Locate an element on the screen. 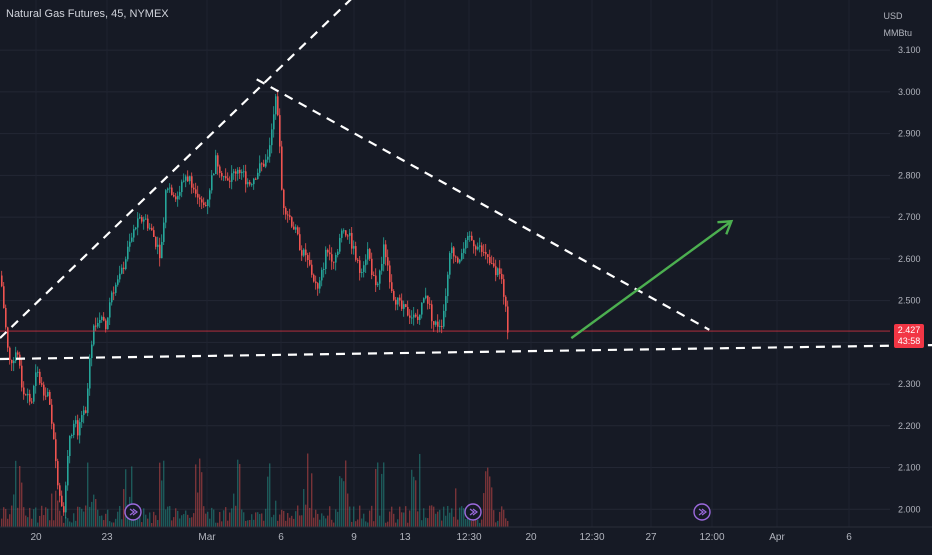  y-tick-label: 2.200 is located at coordinates (909, 426).